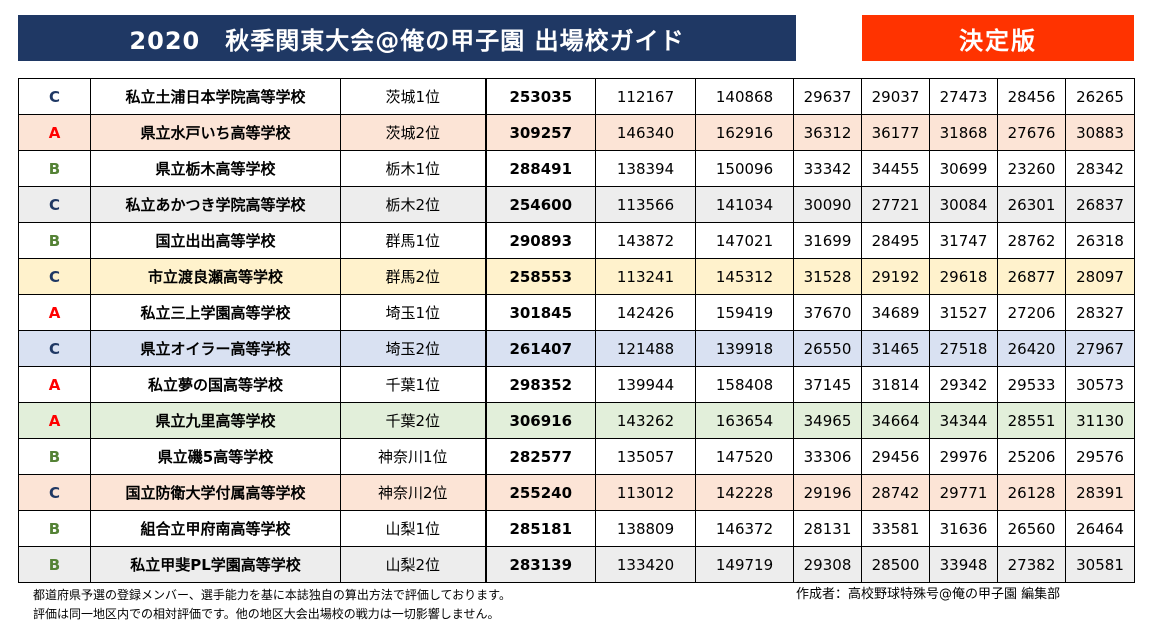 The image size is (1155, 623). I want to click on school-name-cell: 私立夢の国高等学校, so click(215, 384).